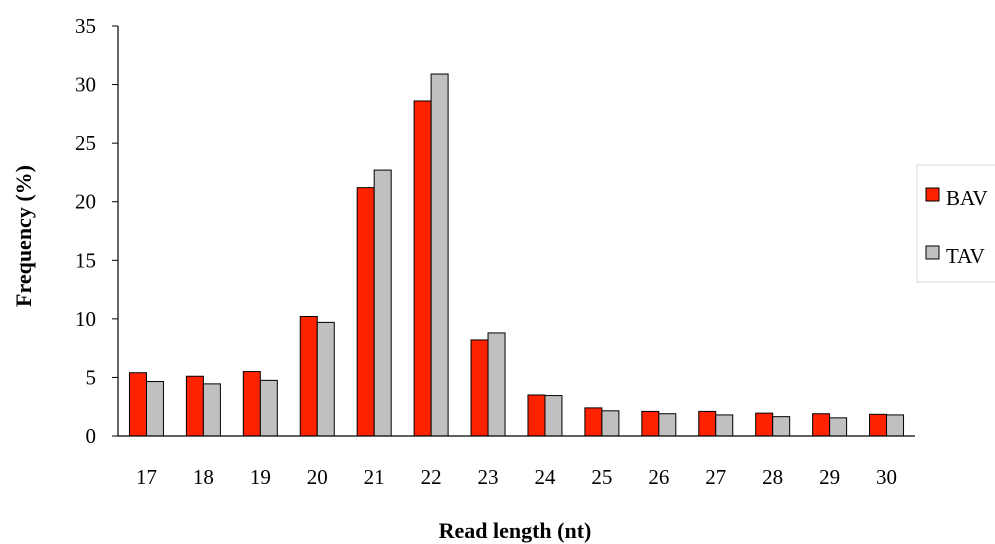  What do you see at coordinates (85, 319) in the screenshot?
I see `y-tick-label: 10` at bounding box center [85, 319].